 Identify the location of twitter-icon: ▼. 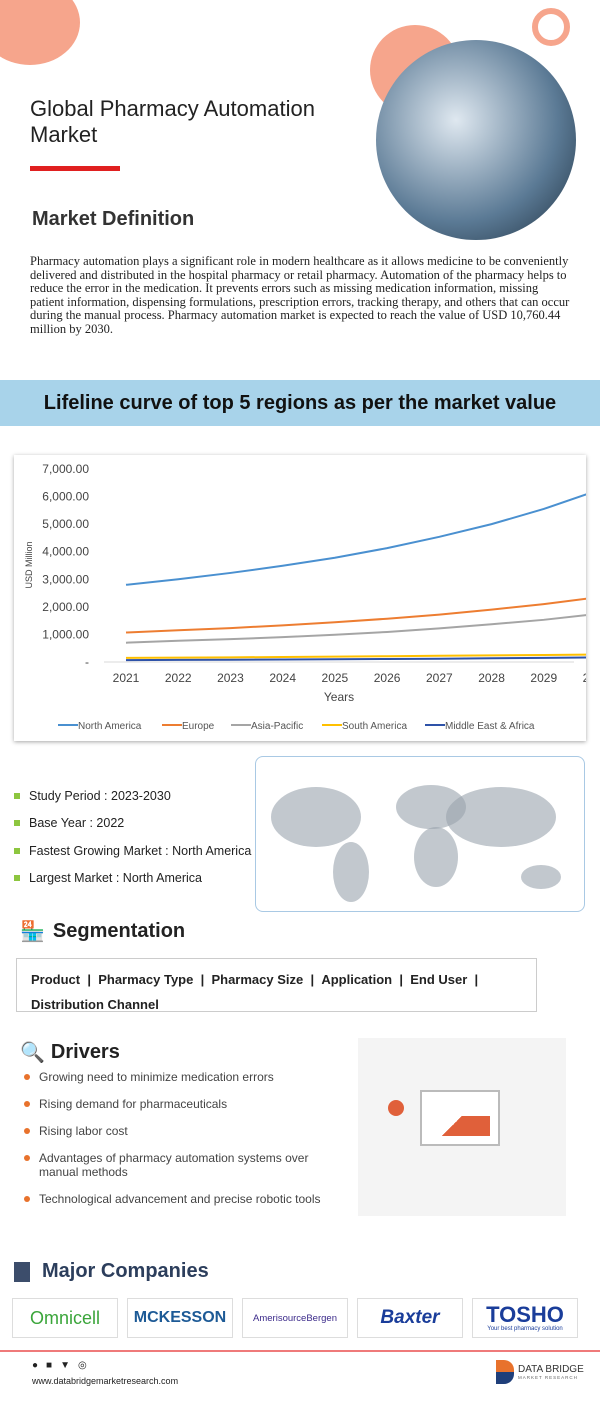
(65, 1365).